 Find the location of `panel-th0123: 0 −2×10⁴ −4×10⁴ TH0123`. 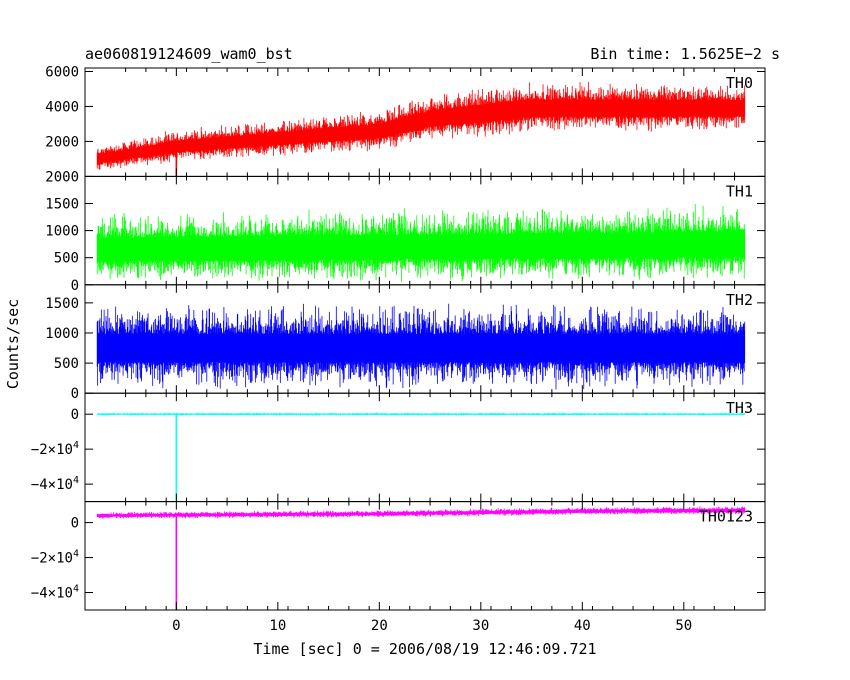

panel-th0123: 0 −2×10⁴ −4×10⁴ TH0123 is located at coordinates (398, 556).